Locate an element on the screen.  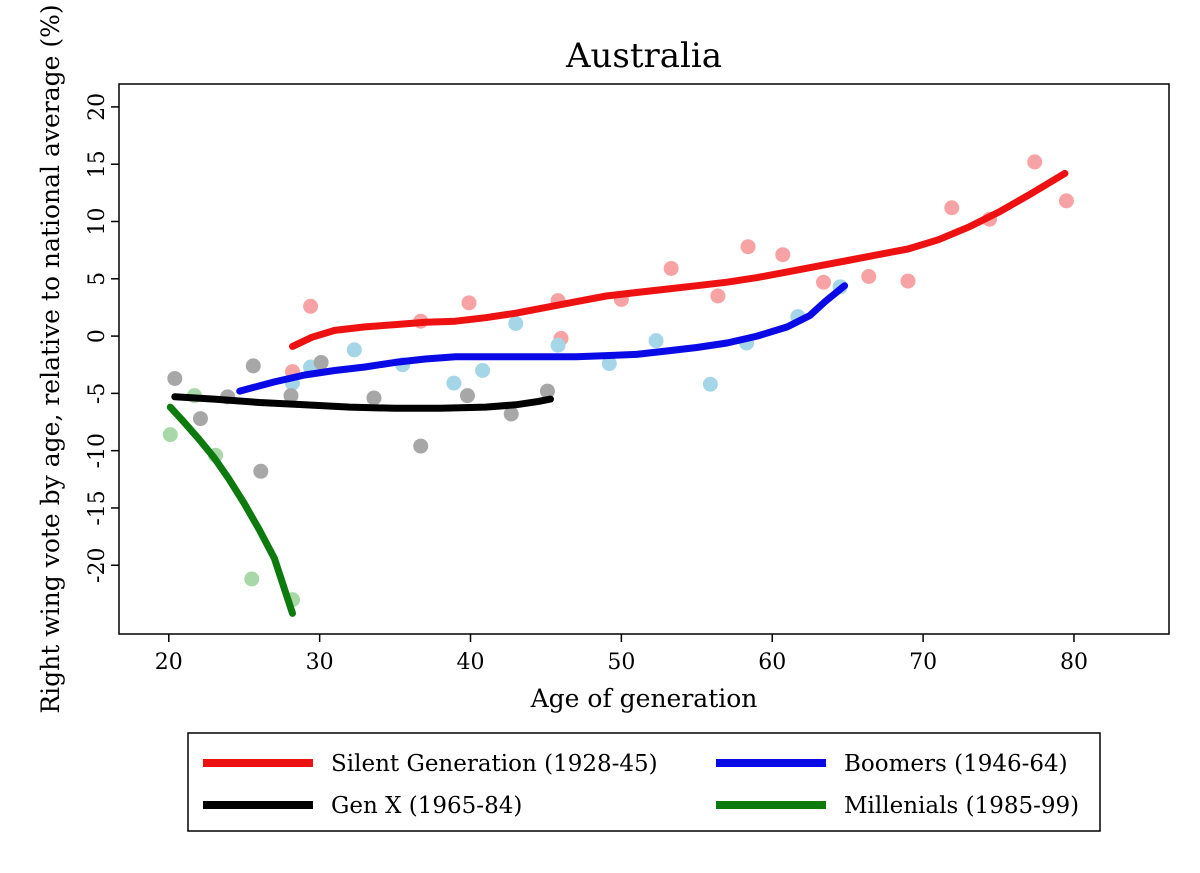
y-axis: -20 -15 -10 -5 0 5 10 15 20 is located at coordinates (102, 338).